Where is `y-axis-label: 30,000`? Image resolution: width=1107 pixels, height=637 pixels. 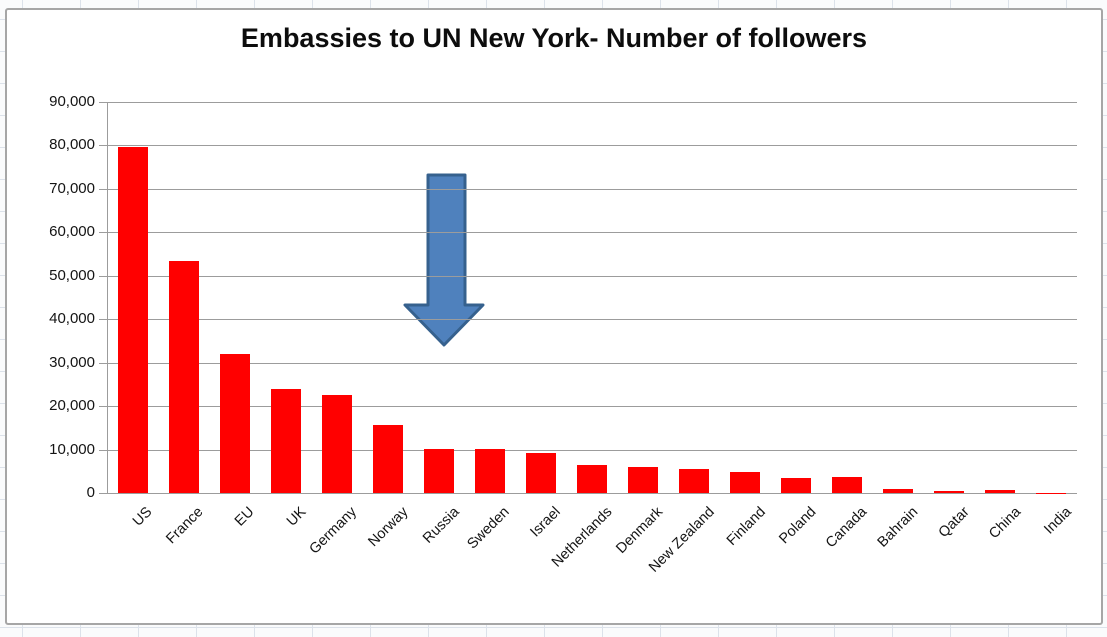
y-axis-label: 30,000 is located at coordinates (72, 362).